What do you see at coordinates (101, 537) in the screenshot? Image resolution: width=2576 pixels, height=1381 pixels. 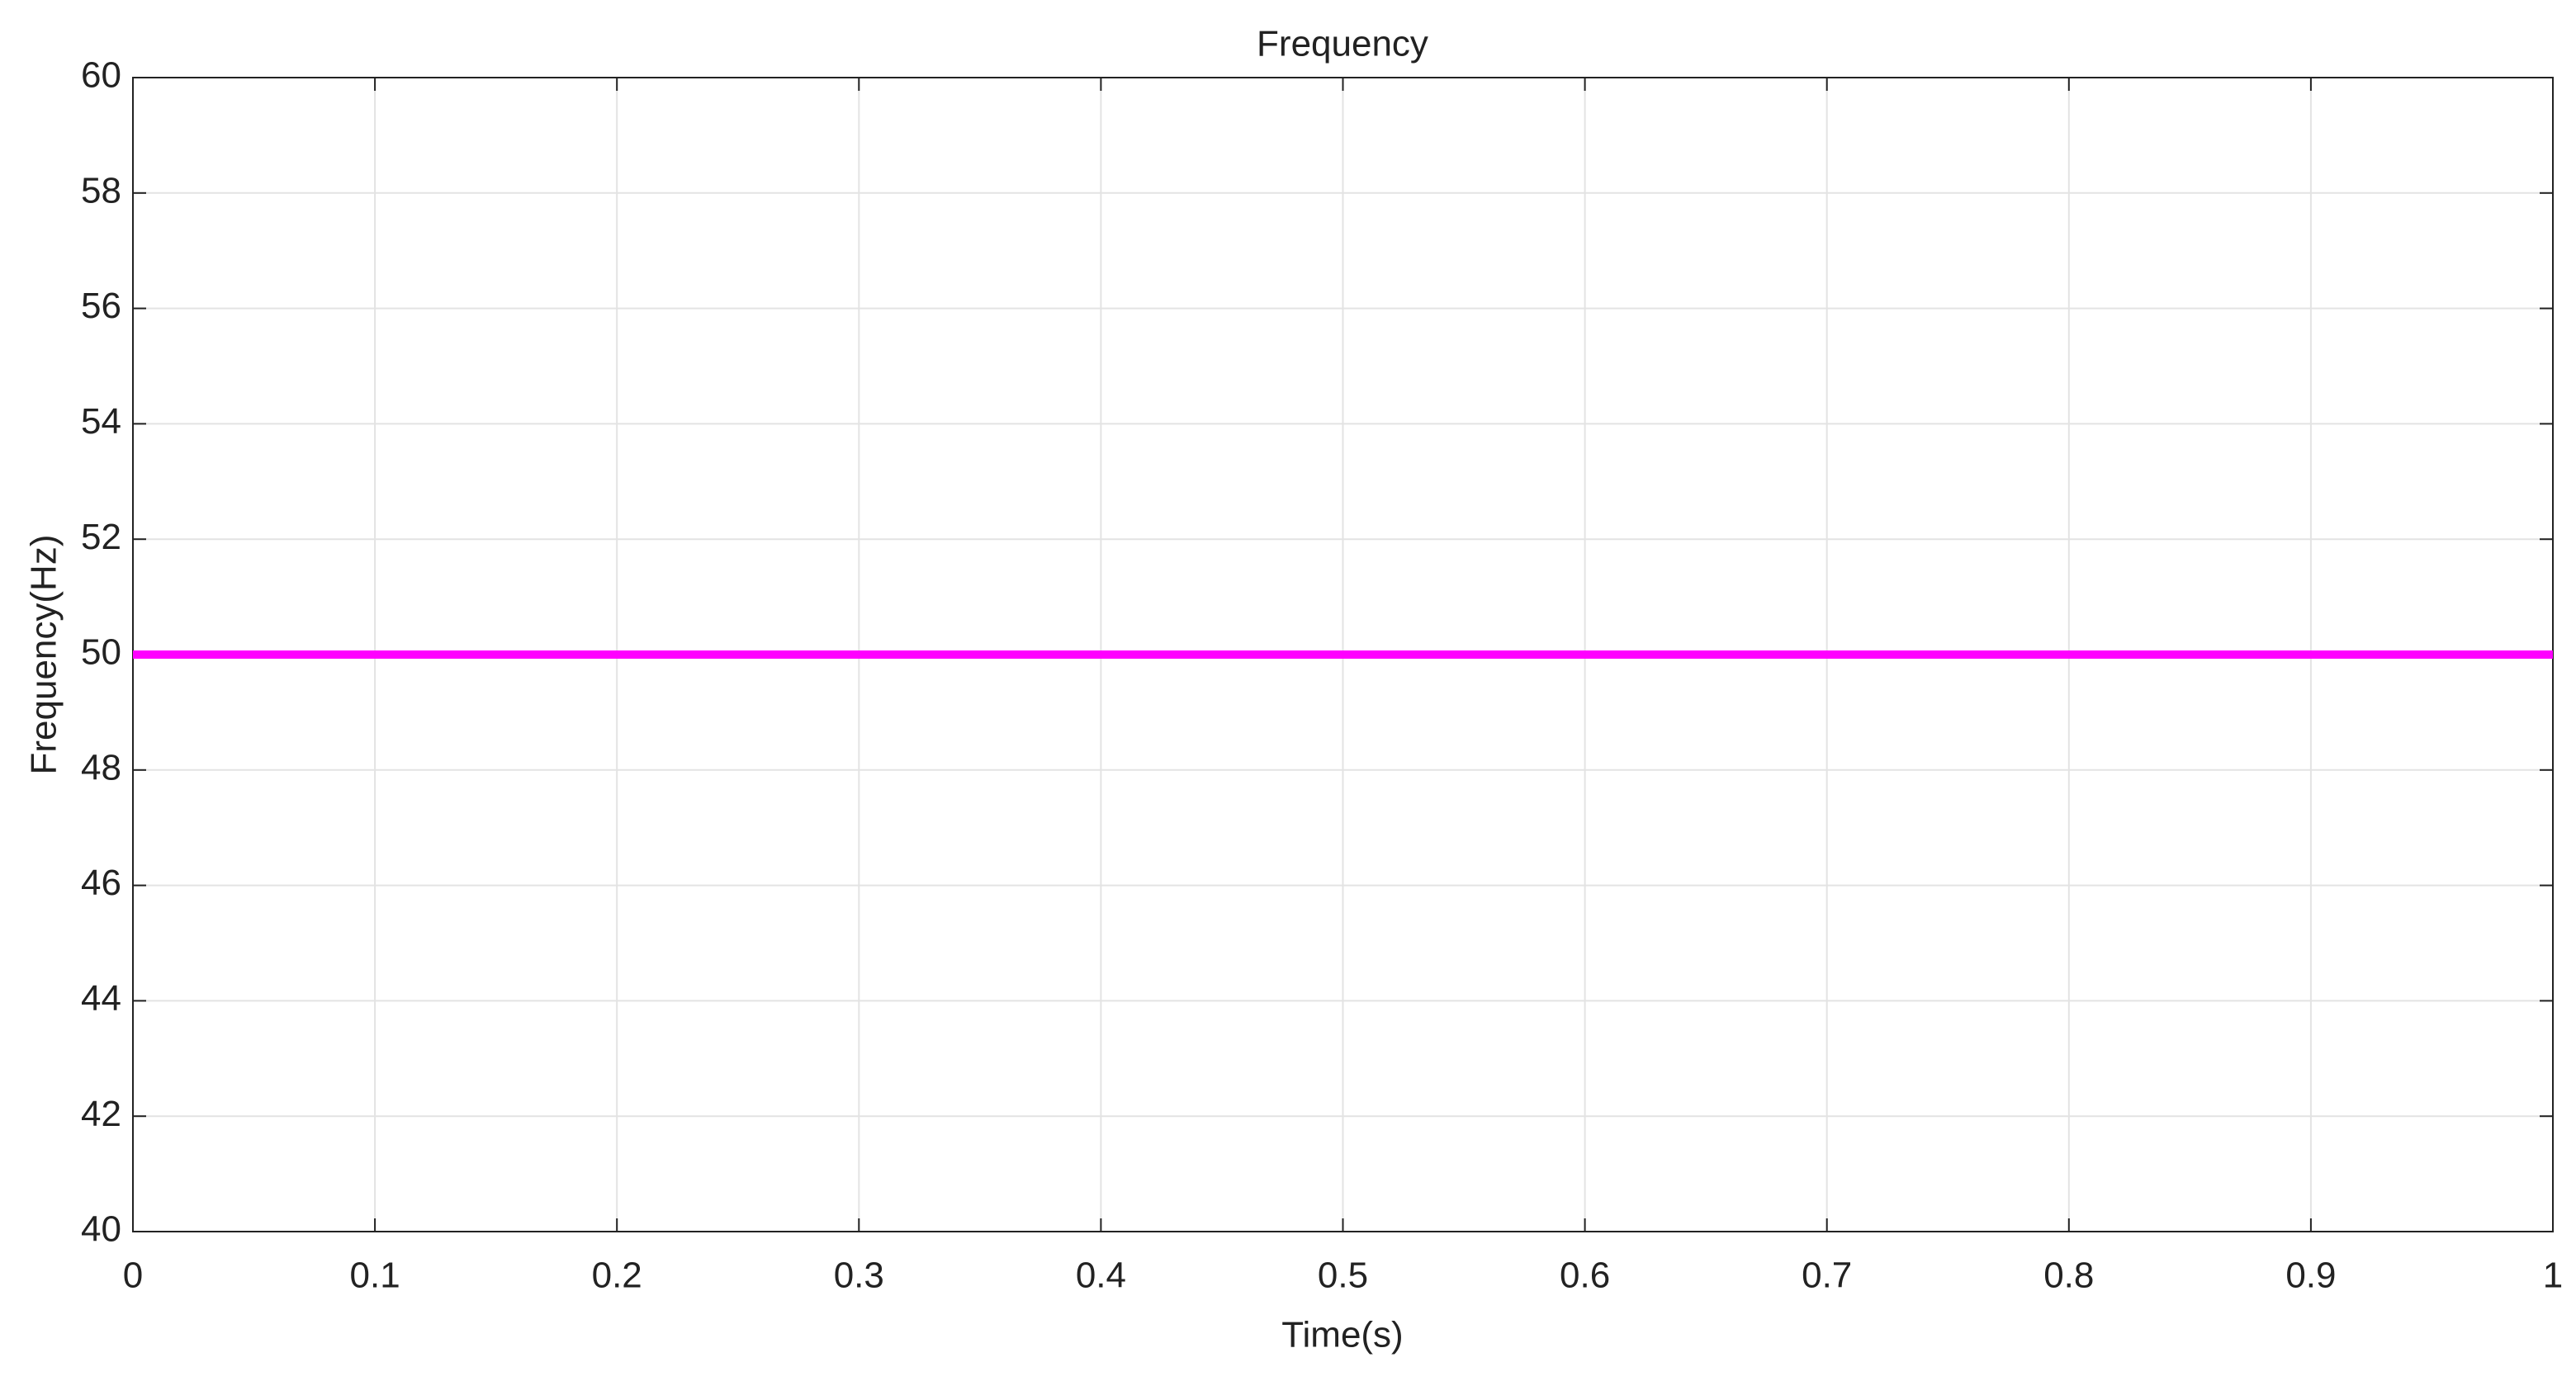 I see `y-tick-label: 52` at bounding box center [101, 537].